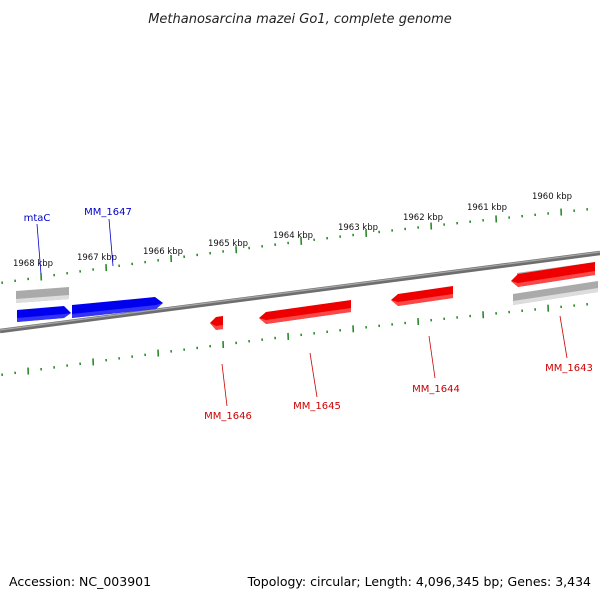 The width and height of the screenshot is (600, 600). Describe the element at coordinates (317, 406) in the screenshot. I see `gene-label-mm-1645: MM_1645` at that location.